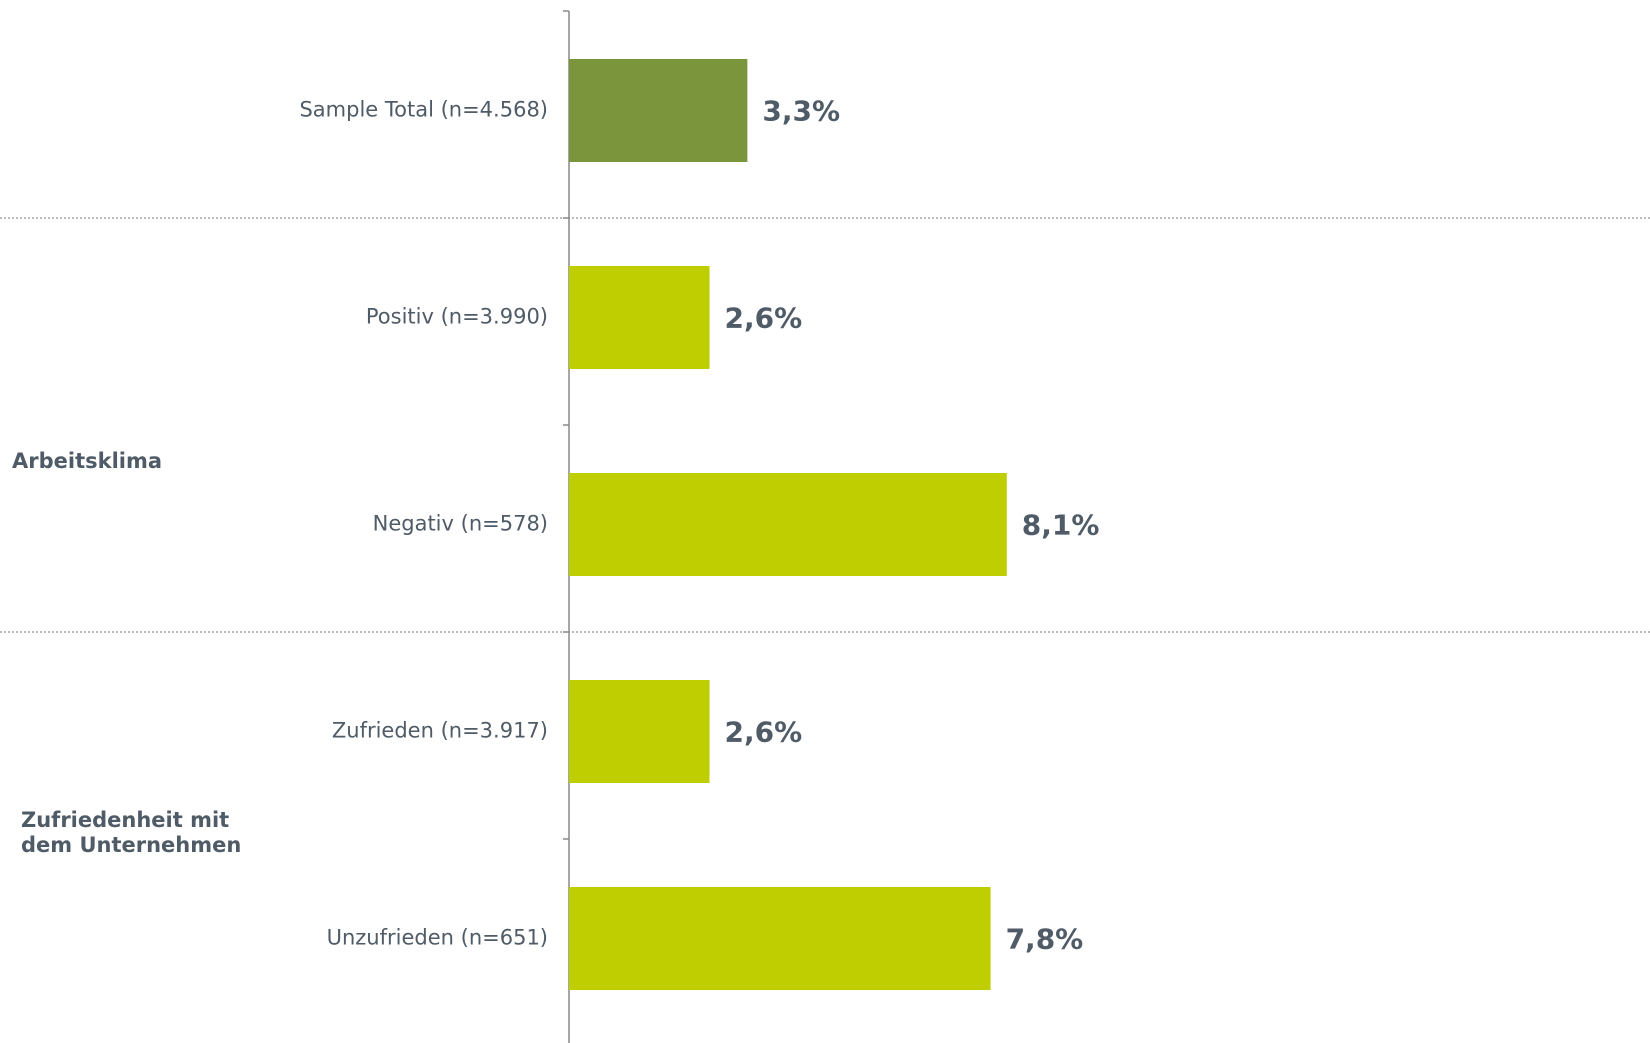  I want to click on group-label: Zufriedenheit mit, so click(125, 820).